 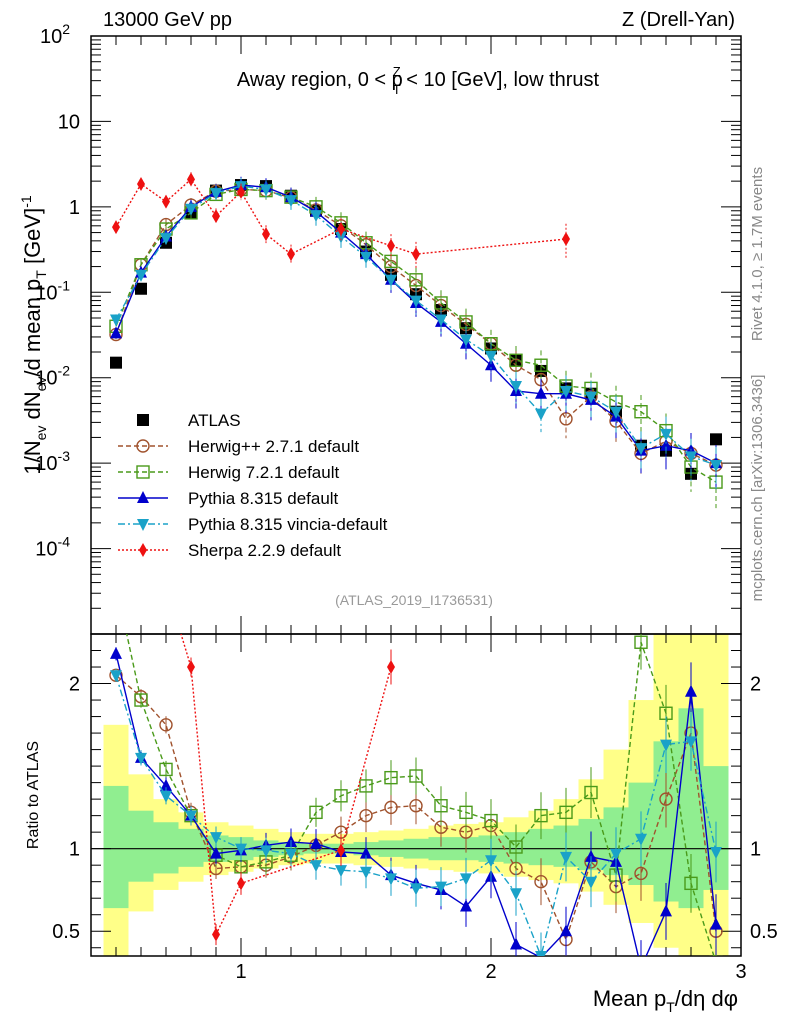 What do you see at coordinates (214, 420) in the screenshot?
I see `legend-label: ATLAS` at bounding box center [214, 420].